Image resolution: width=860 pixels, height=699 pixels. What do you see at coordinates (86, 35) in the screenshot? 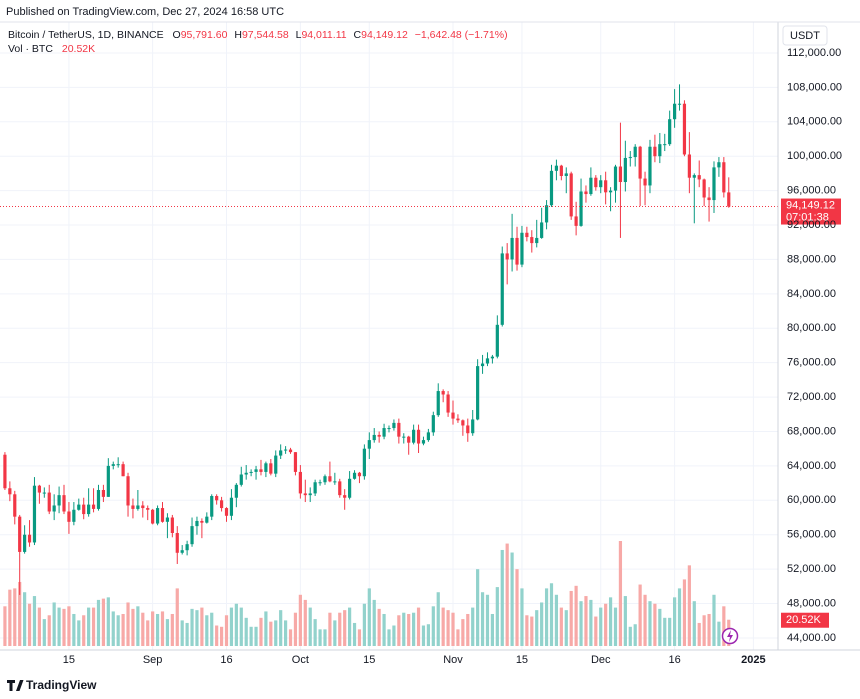
I see `symbol: Bitcoin / TetherUS, 1D, BINANCE` at bounding box center [86, 35].